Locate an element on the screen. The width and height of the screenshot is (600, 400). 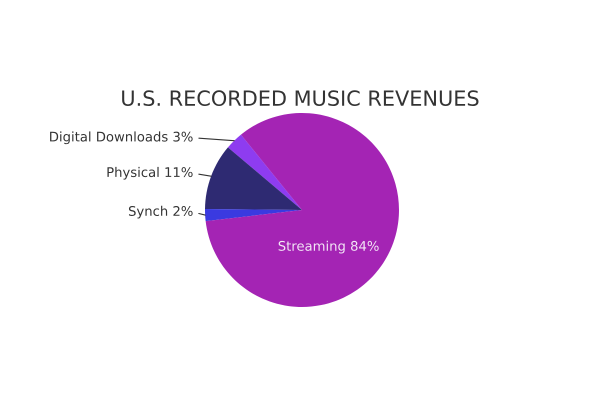
slice-label: Digital Downloads 3% is located at coordinates (121, 137).